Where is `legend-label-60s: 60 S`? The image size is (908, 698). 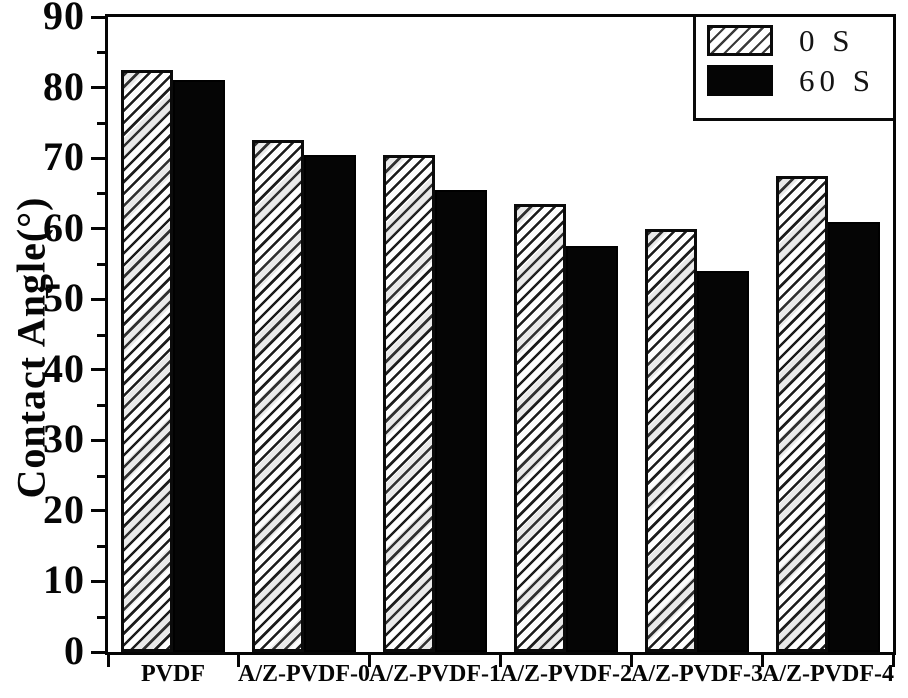 legend-label-60s: 60 S is located at coordinates (837, 80).